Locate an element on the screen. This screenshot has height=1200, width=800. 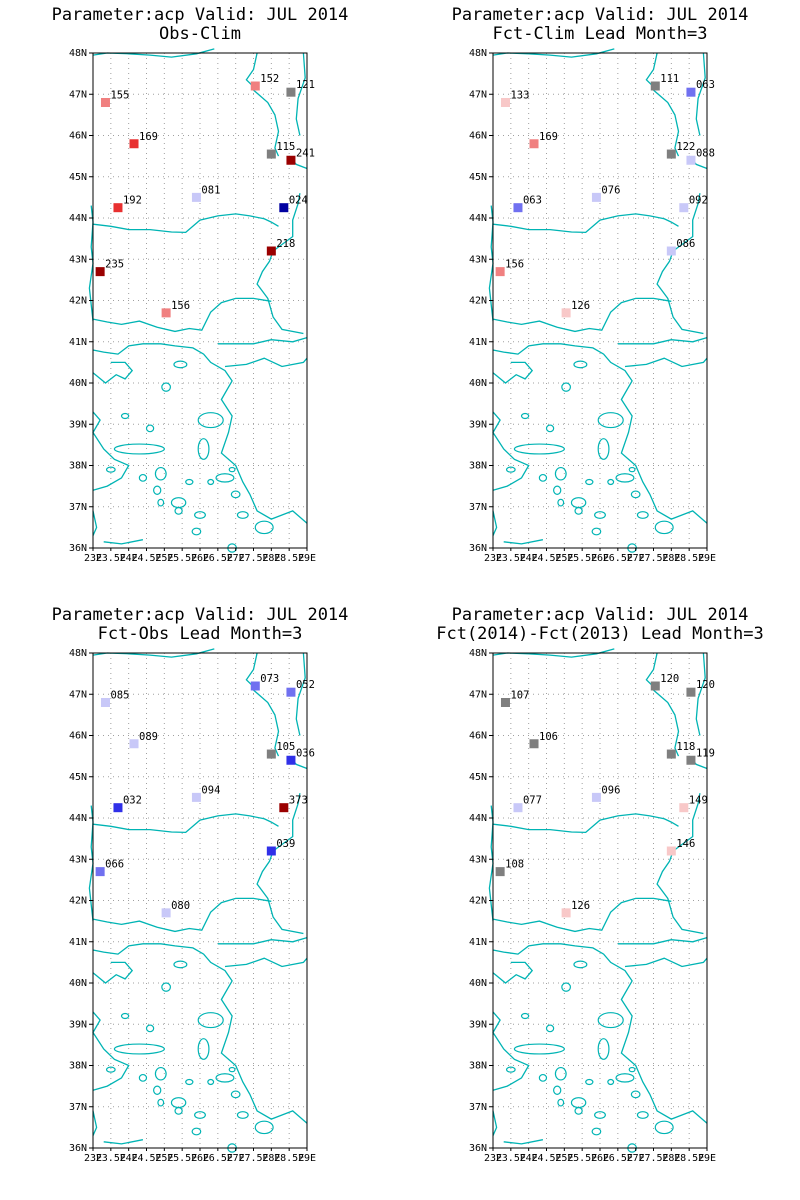
station-value-label: 108 is located at coordinates (514, 865).